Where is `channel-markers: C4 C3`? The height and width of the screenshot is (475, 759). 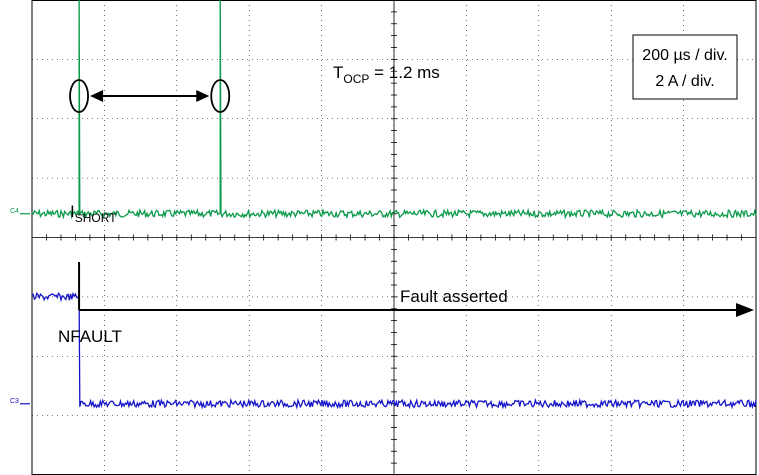
channel-markers: C4 C3 is located at coordinates (20, 306).